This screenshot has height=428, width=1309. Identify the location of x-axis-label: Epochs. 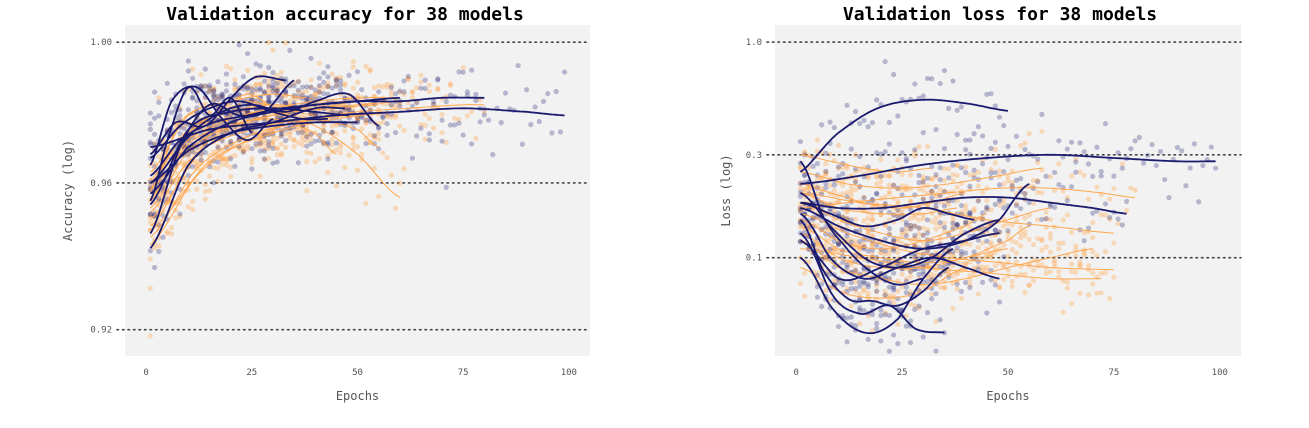
(357, 396).